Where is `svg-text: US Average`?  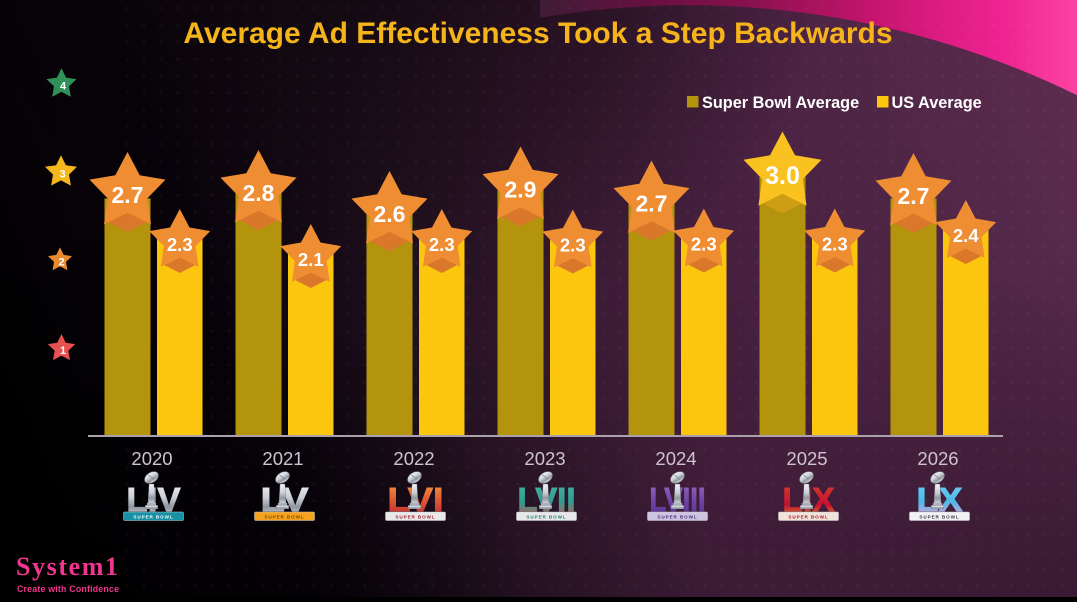
svg-text: US Average is located at coordinates (937, 103).